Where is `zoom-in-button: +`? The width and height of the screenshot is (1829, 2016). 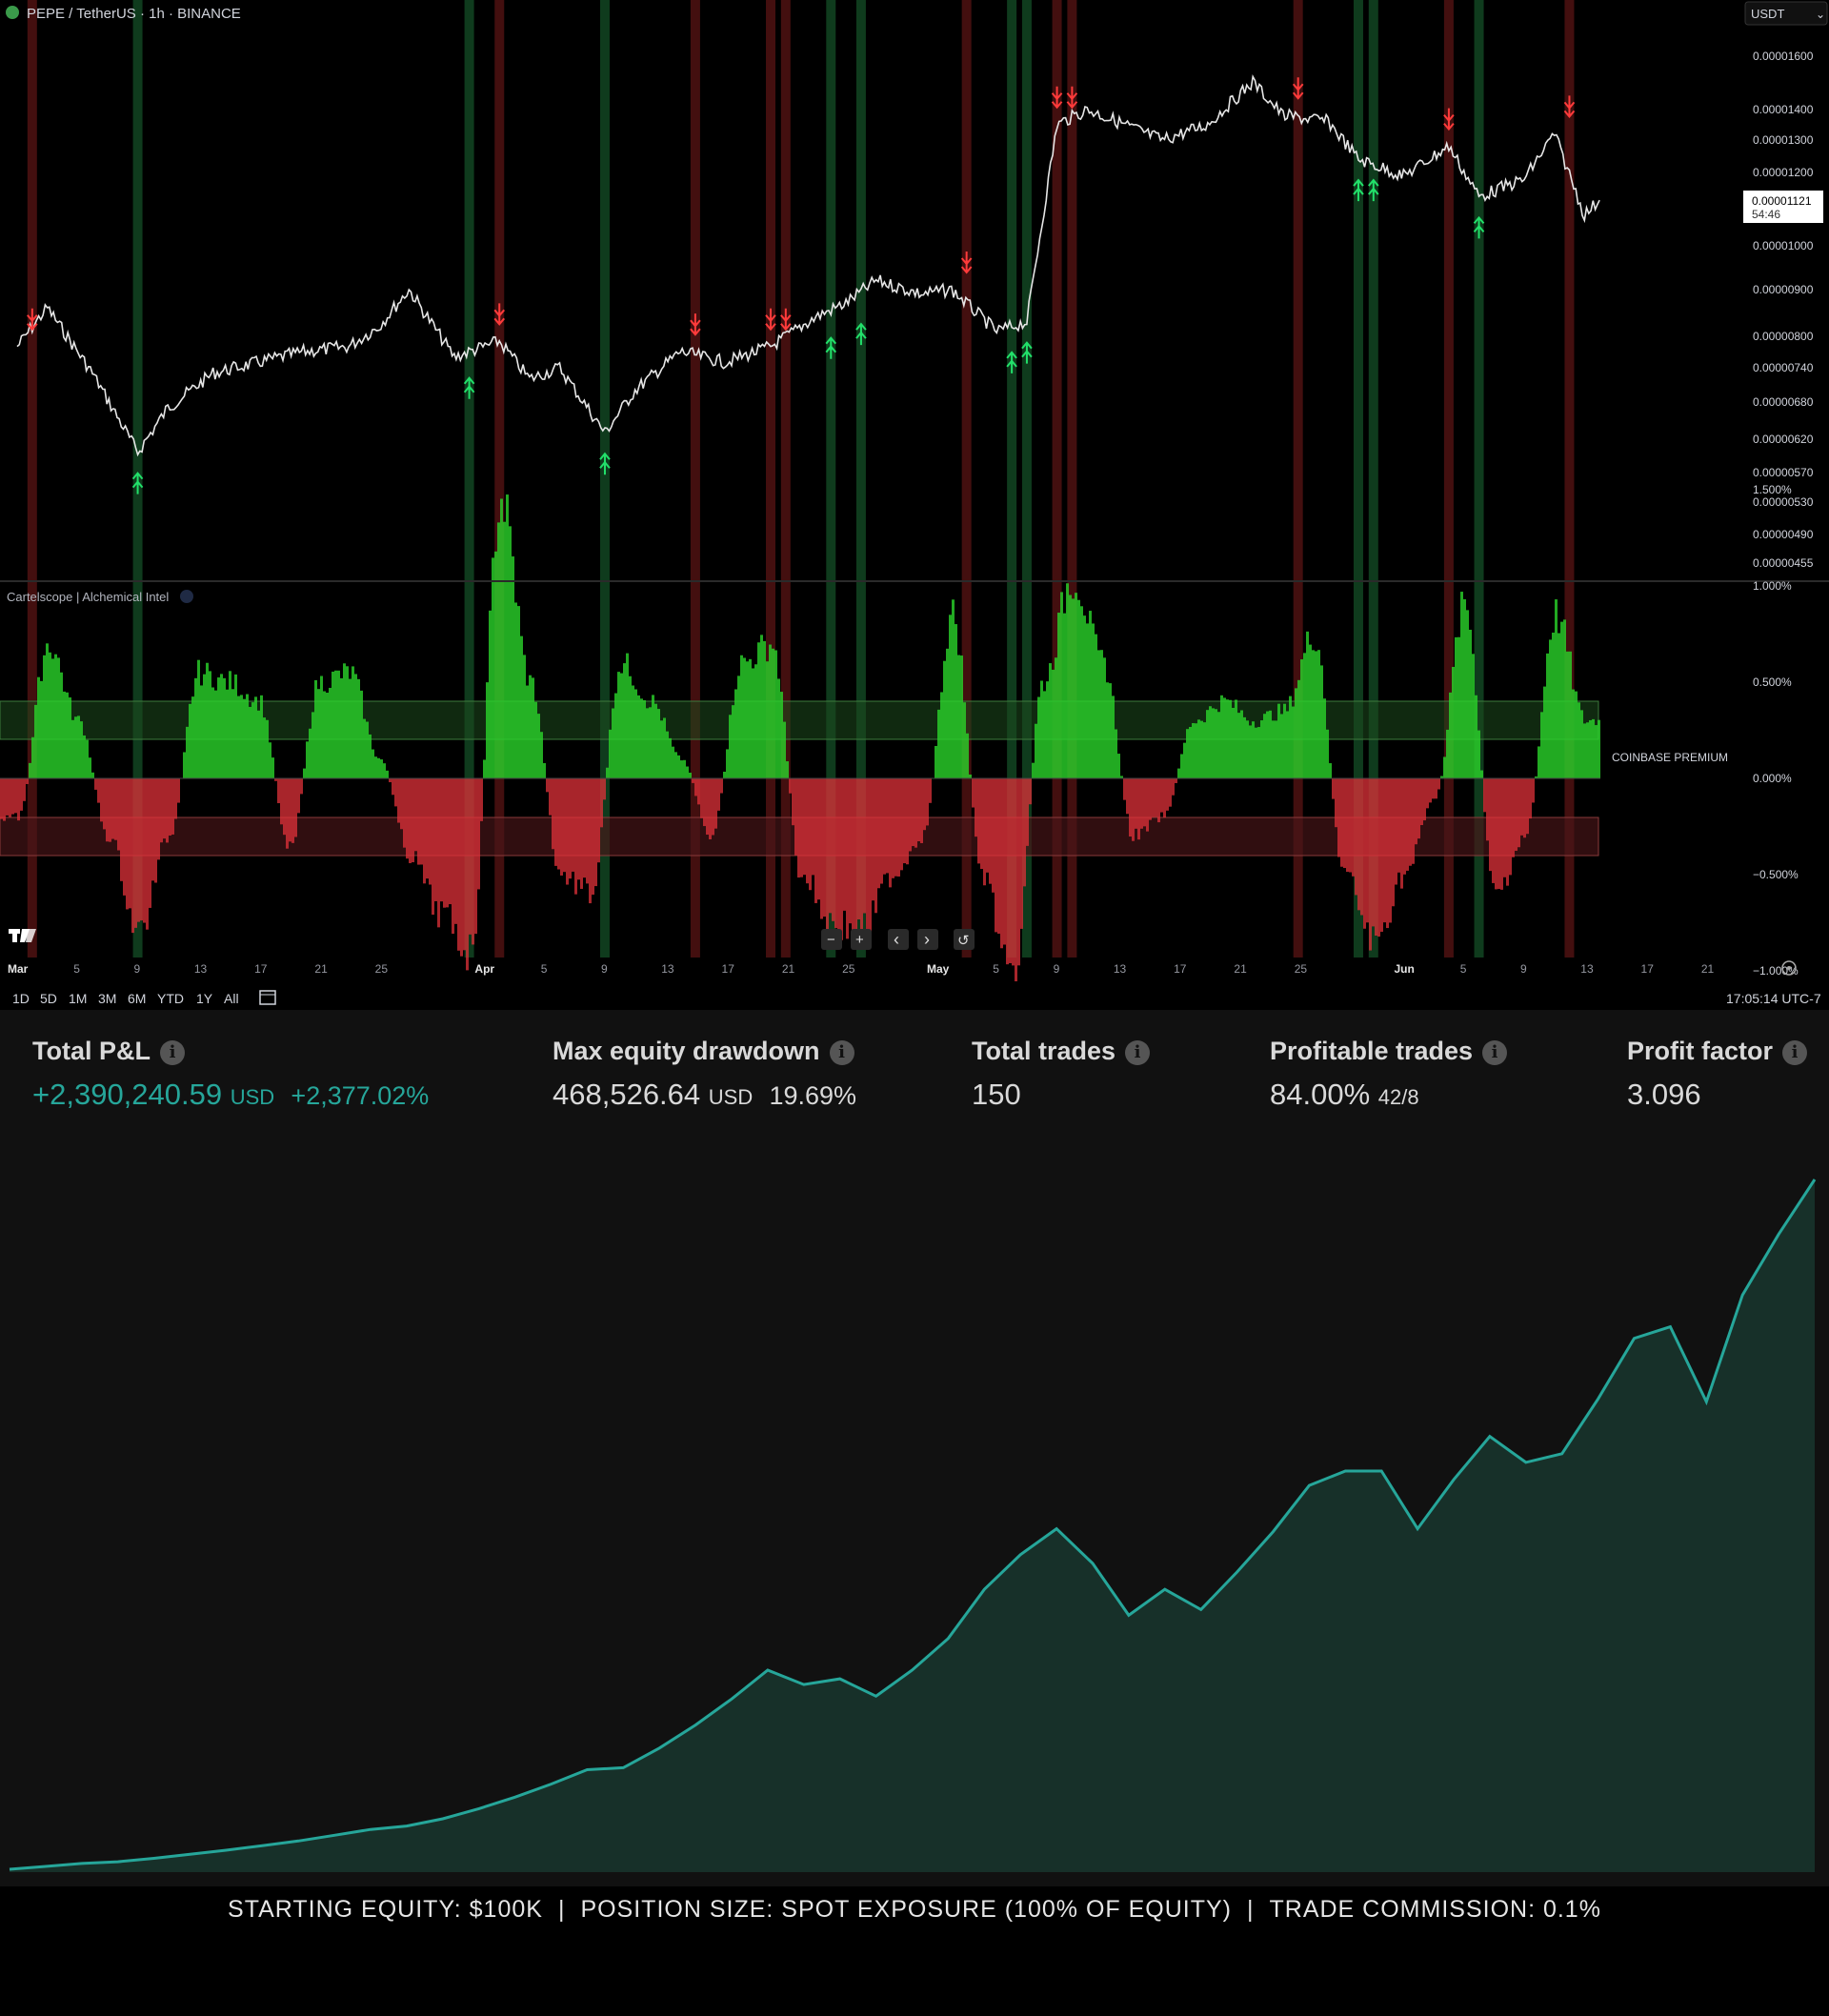 zoom-in-button: + is located at coordinates (862, 939).